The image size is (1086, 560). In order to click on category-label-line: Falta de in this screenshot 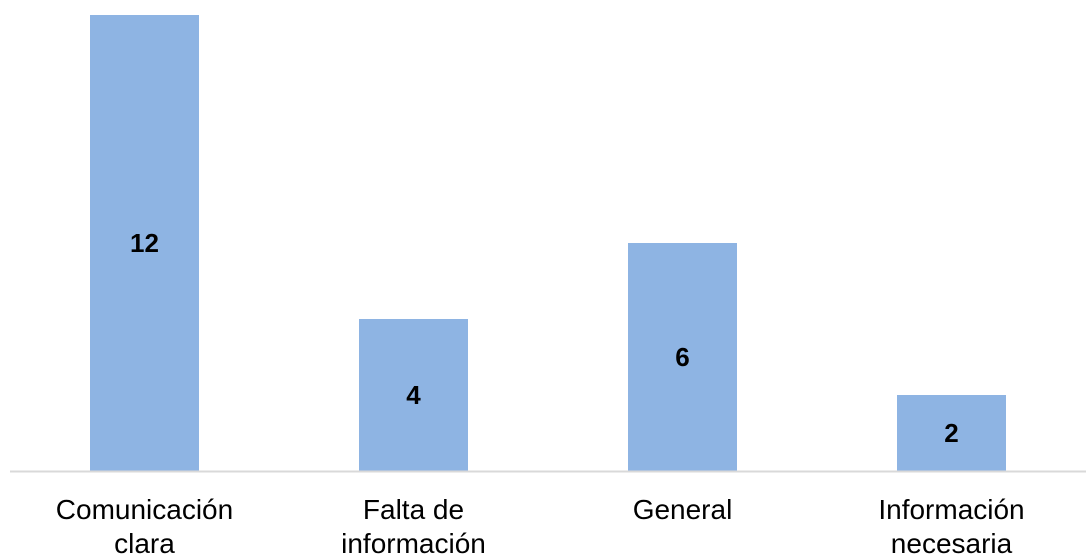, I will do `click(413, 509)`.